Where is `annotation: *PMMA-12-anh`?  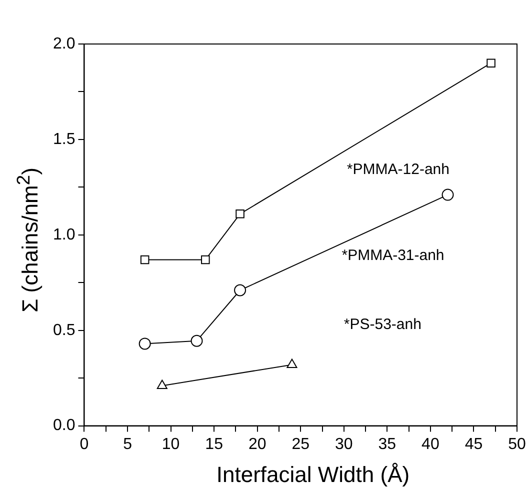 annotation: *PMMA-12-anh is located at coordinates (398, 169).